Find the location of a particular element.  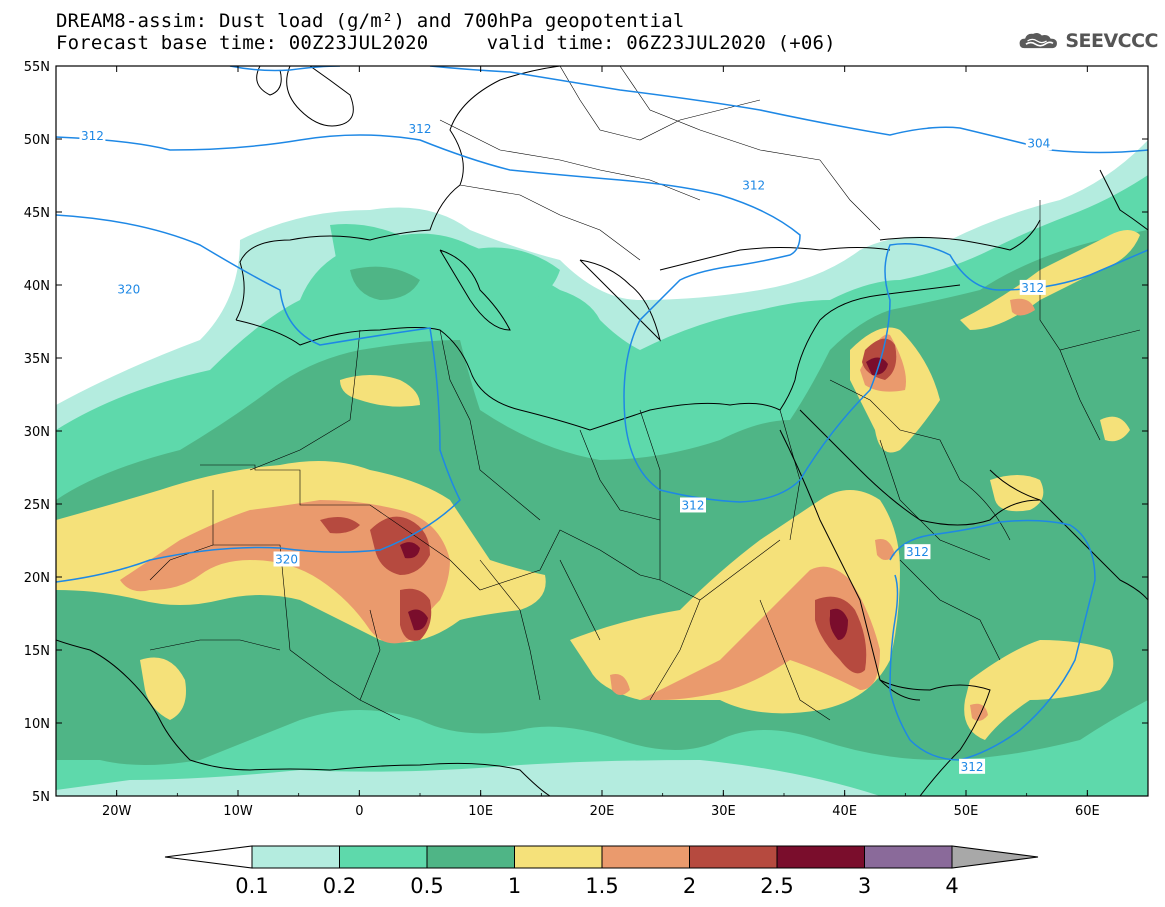

lat-label: 50N is located at coordinates (37, 140).